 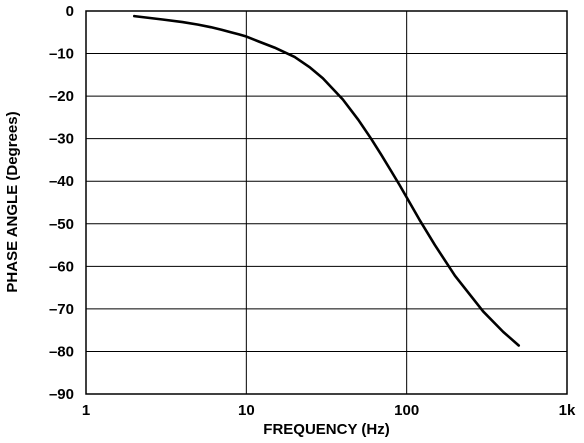 I want to click on x-tick-labels: 1 10 100 1k, so click(x=329, y=410).